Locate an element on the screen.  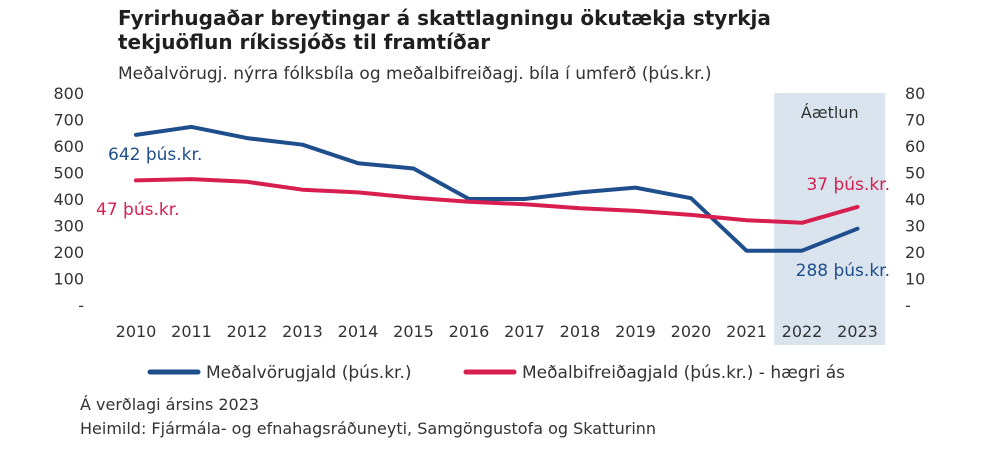
x-axis-tick-label: 2018 is located at coordinates (580, 331).